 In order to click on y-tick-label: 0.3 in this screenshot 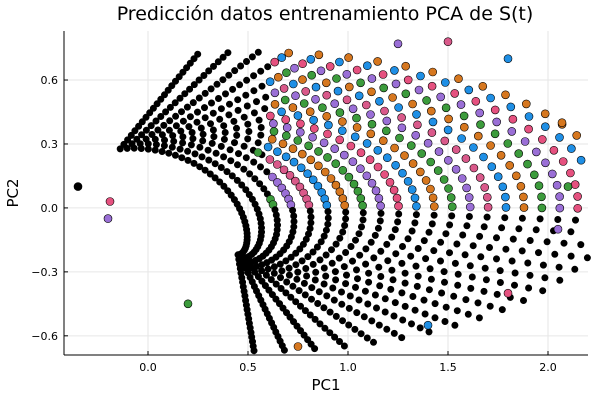, I will do `click(50, 144)`.